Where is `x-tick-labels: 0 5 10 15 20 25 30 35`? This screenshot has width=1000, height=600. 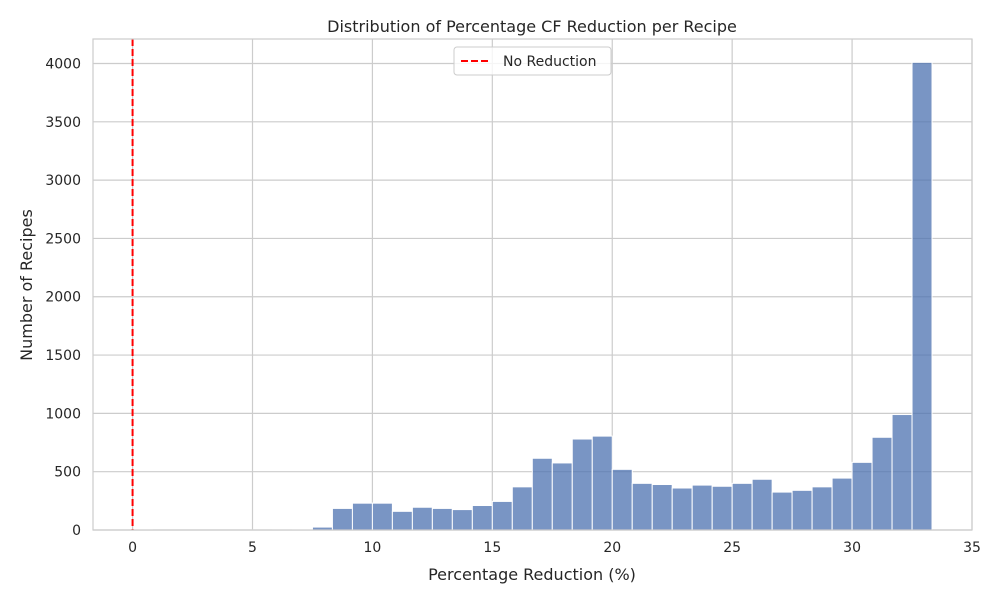
x-tick-labels: 0 5 10 15 20 25 30 35 is located at coordinates (554, 548).